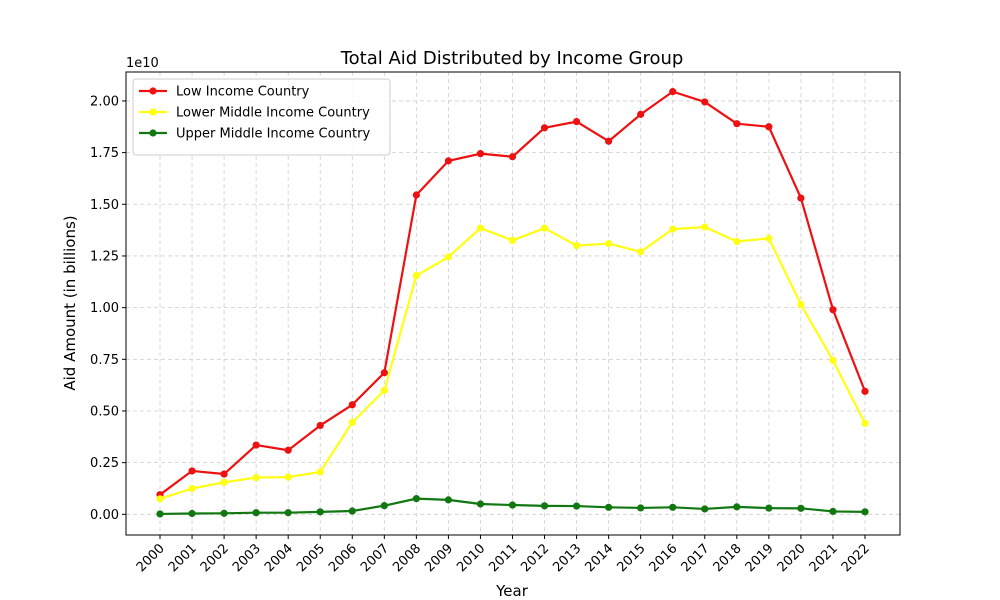 Image resolution: width=1000 pixels, height=600 pixels. Describe the element at coordinates (535, 558) in the screenshot. I see `x-tick-label: 2012` at that location.